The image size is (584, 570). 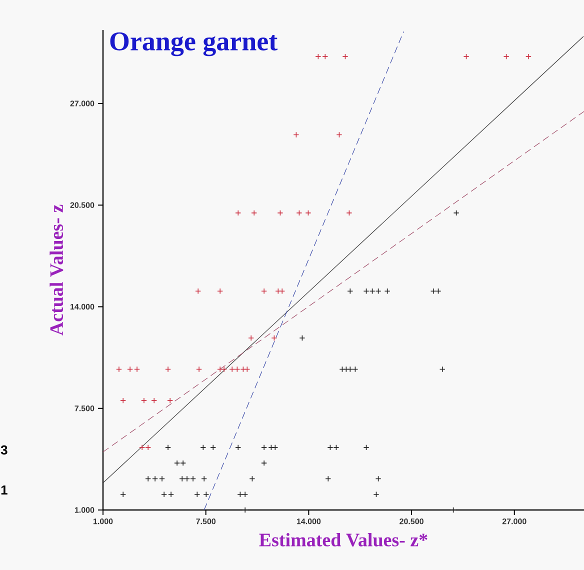 What do you see at coordinates (82, 205) in the screenshot?
I see `y-tick-label: 20.500` at bounding box center [82, 205].